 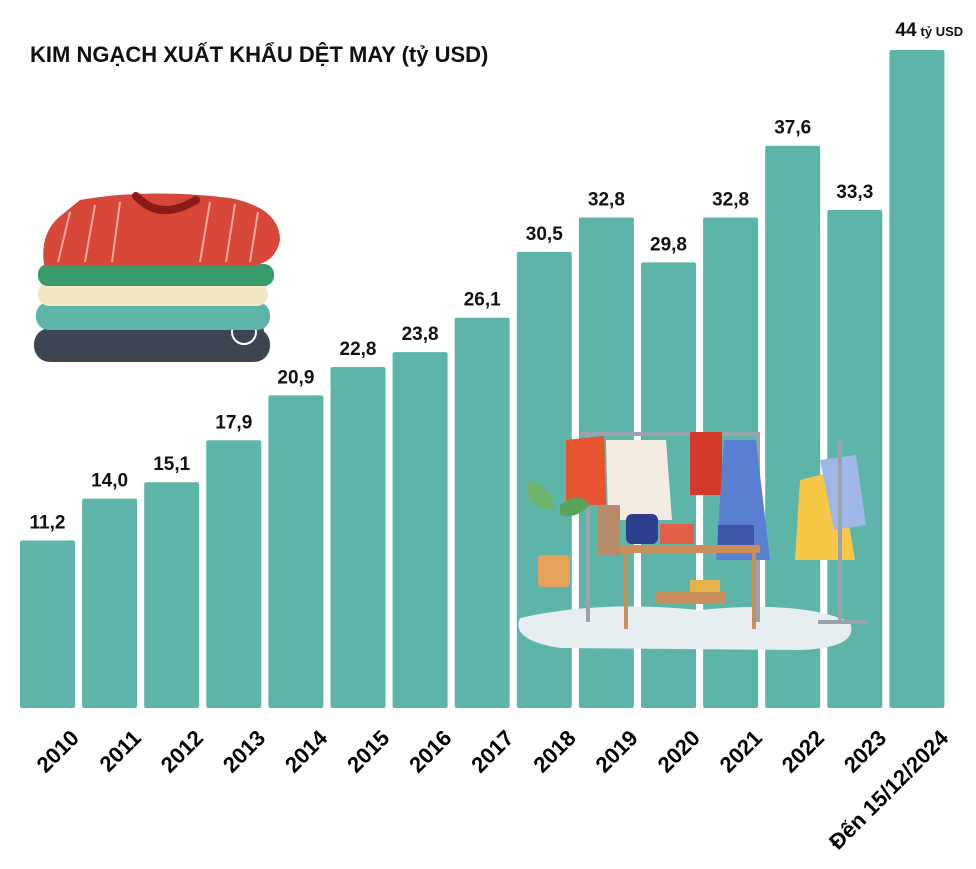 I want to click on bar-2014, so click(x=296, y=551).